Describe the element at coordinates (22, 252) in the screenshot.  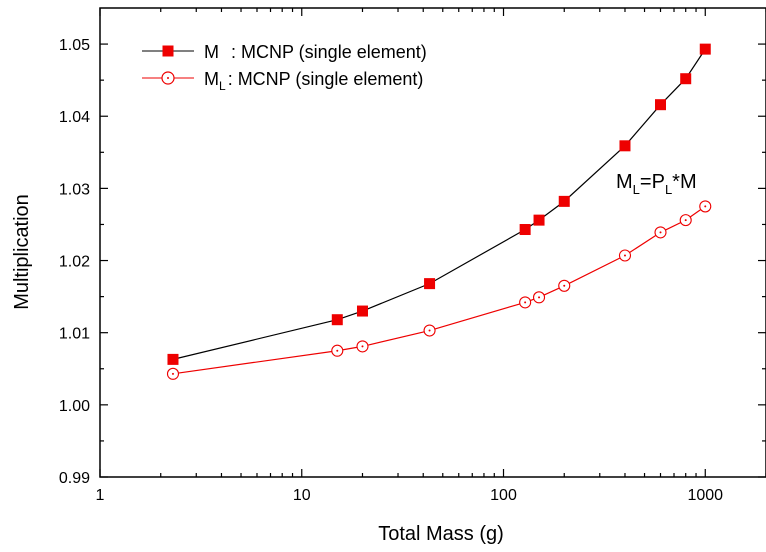
I see `y-axis-label: Multiplication` at that location.